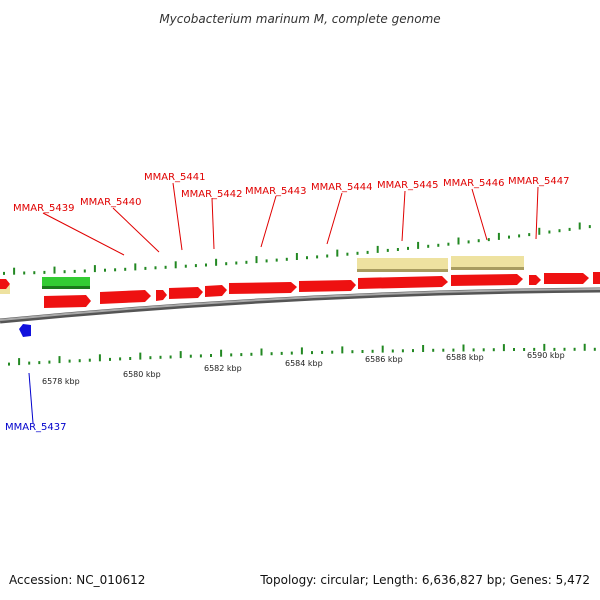 The height and width of the screenshot is (600, 600). What do you see at coordinates (539, 181) in the screenshot?
I see `gene-label-mmar-5447: MMAR_5447` at bounding box center [539, 181].